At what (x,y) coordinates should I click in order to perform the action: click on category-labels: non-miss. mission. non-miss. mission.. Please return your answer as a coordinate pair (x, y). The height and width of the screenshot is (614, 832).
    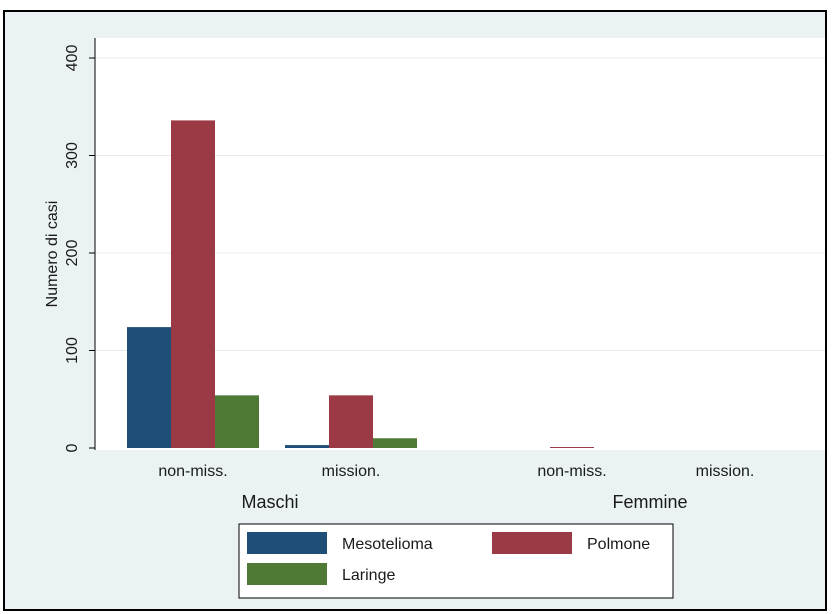
    Looking at the image, I should click on (456, 471).